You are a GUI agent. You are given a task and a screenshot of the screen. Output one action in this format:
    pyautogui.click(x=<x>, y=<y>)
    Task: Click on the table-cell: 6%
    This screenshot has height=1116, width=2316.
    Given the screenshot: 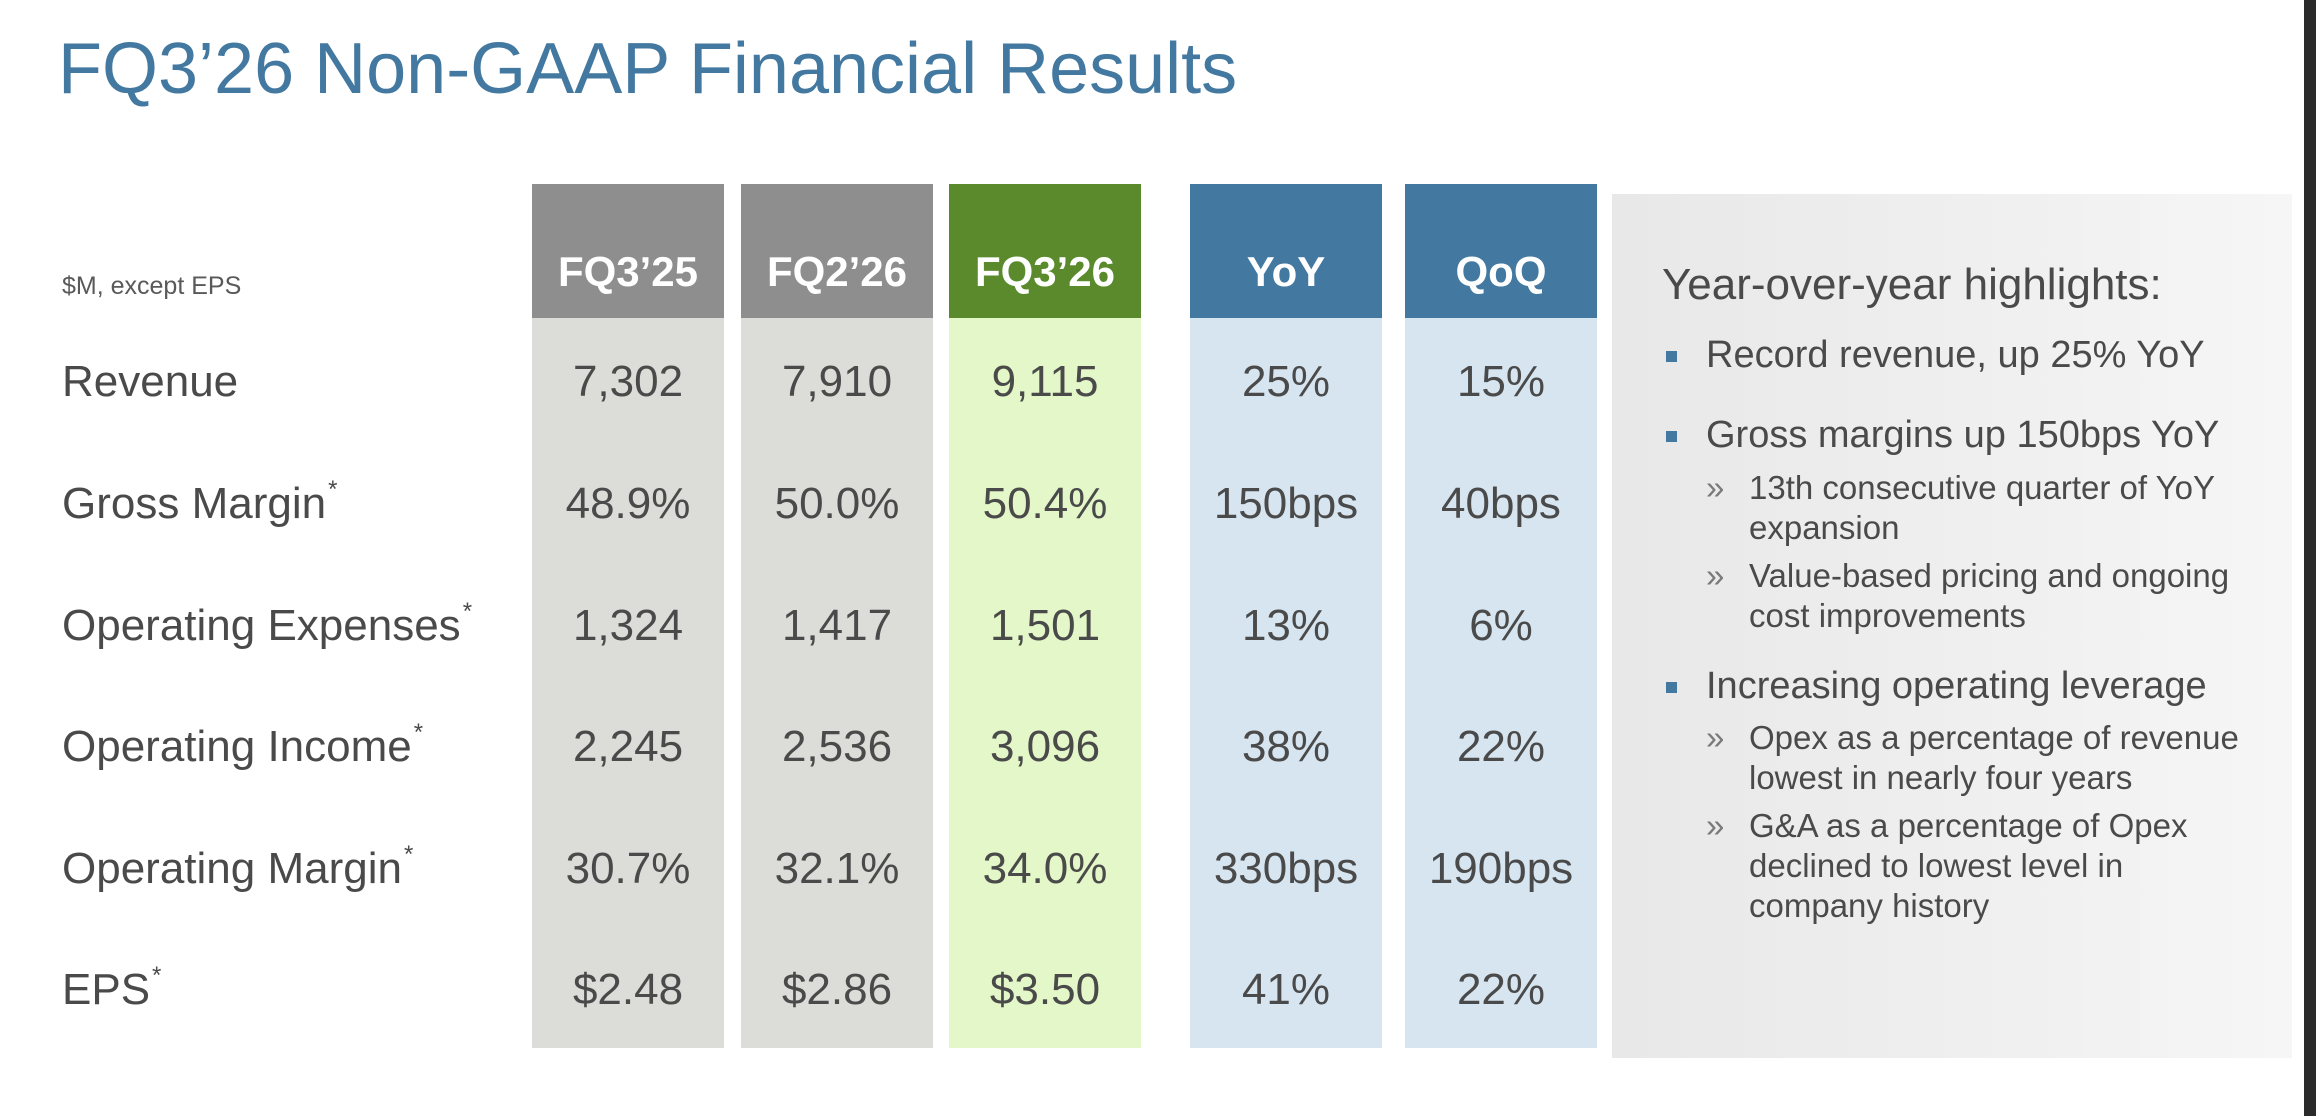 What is the action you would take?
    pyautogui.click(x=1501, y=625)
    